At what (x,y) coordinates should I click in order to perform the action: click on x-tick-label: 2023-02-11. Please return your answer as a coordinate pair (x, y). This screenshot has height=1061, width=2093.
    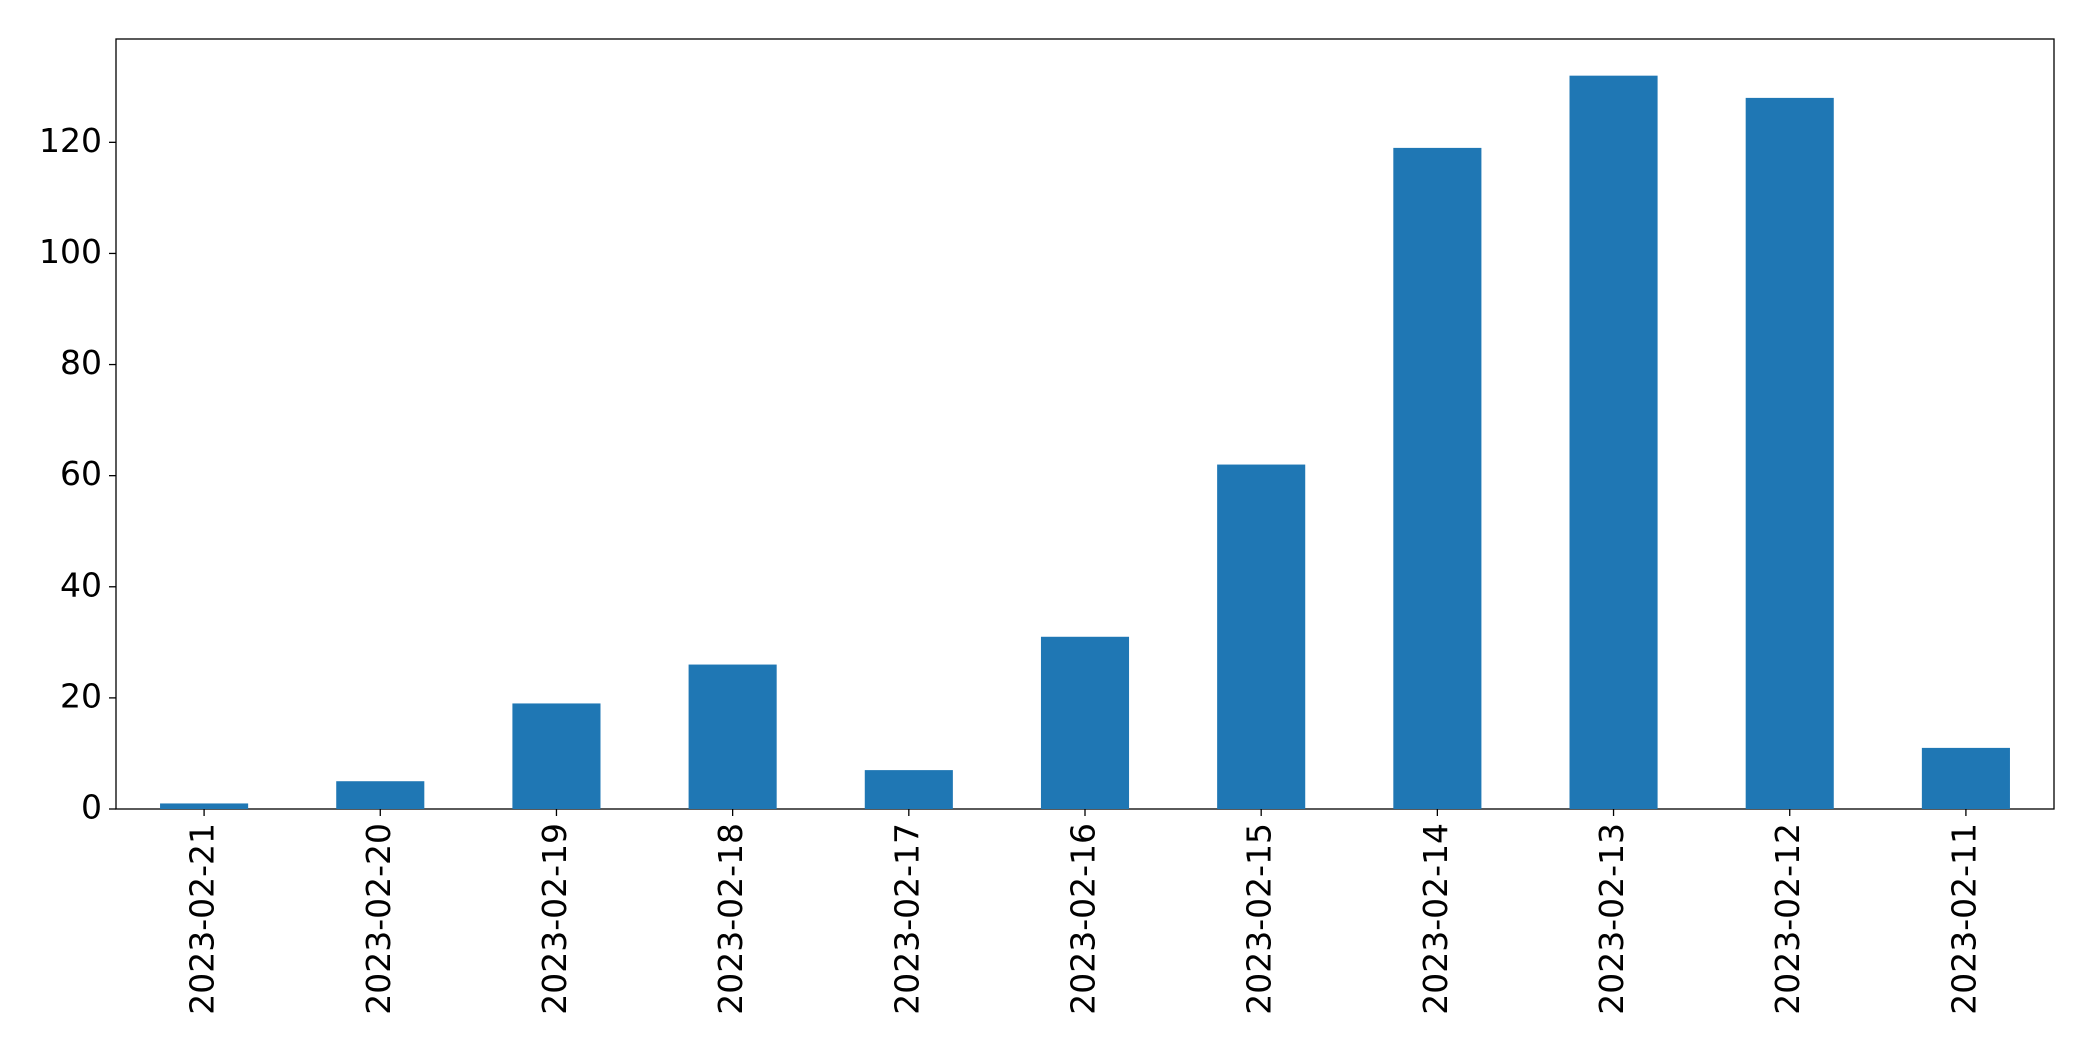
    Looking at the image, I should click on (1963, 919).